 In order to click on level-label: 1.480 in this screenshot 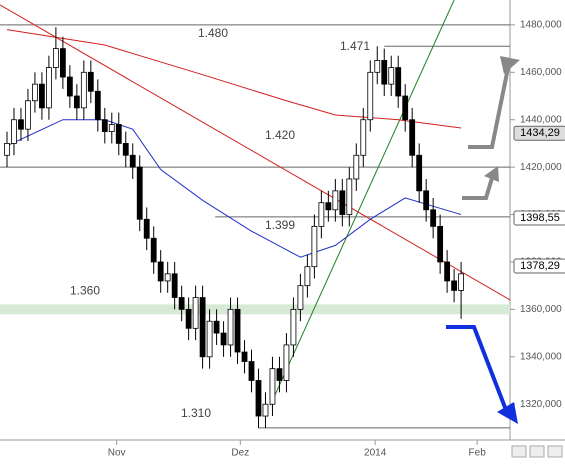, I will do `click(213, 33)`.